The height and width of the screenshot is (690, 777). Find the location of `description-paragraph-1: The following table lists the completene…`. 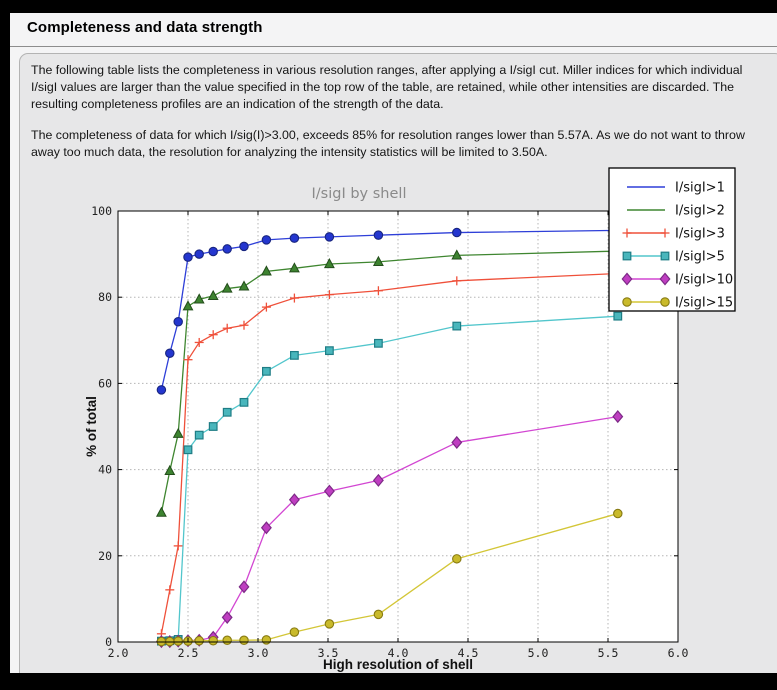

description-paragraph-1: The following table lists the completene… is located at coordinates (387, 87).